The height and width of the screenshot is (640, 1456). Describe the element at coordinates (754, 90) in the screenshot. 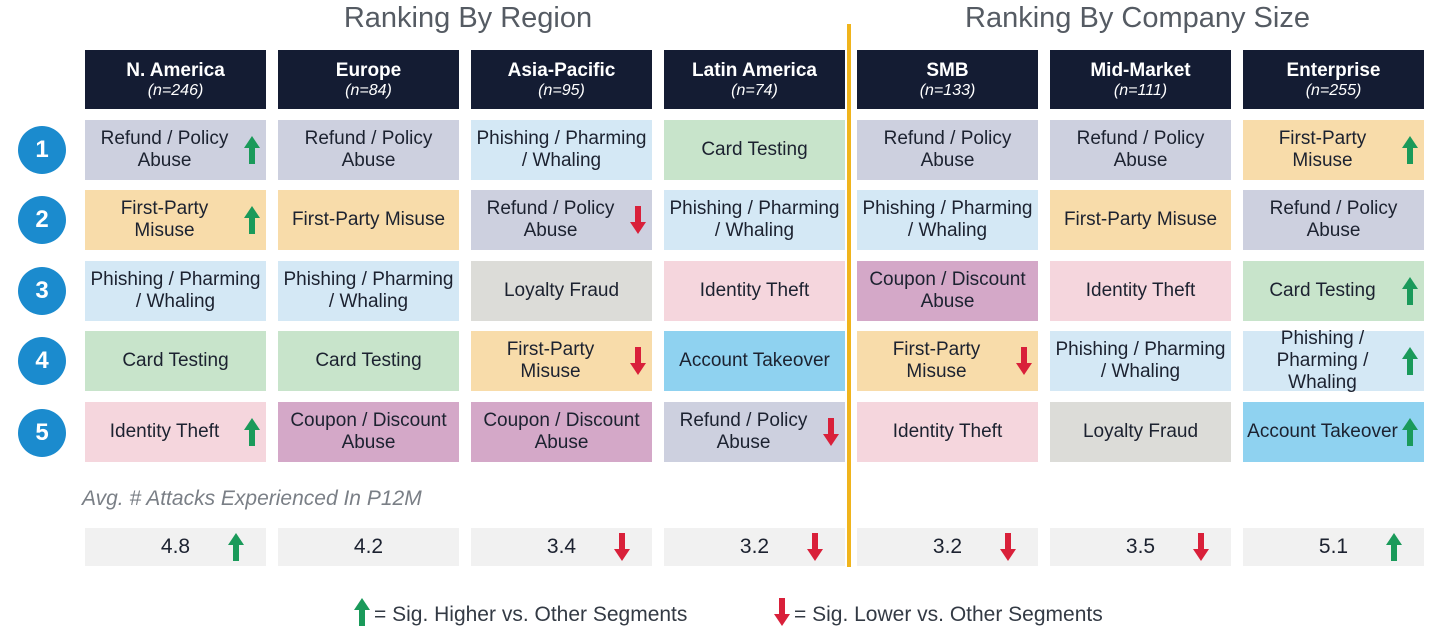

I see `segment-sample-size: (n=74)` at that location.